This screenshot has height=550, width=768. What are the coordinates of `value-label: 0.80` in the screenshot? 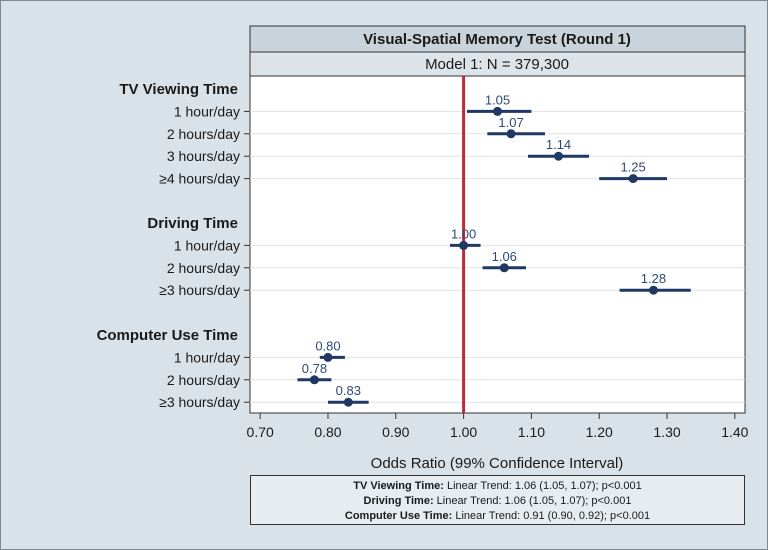 It's located at (327, 345).